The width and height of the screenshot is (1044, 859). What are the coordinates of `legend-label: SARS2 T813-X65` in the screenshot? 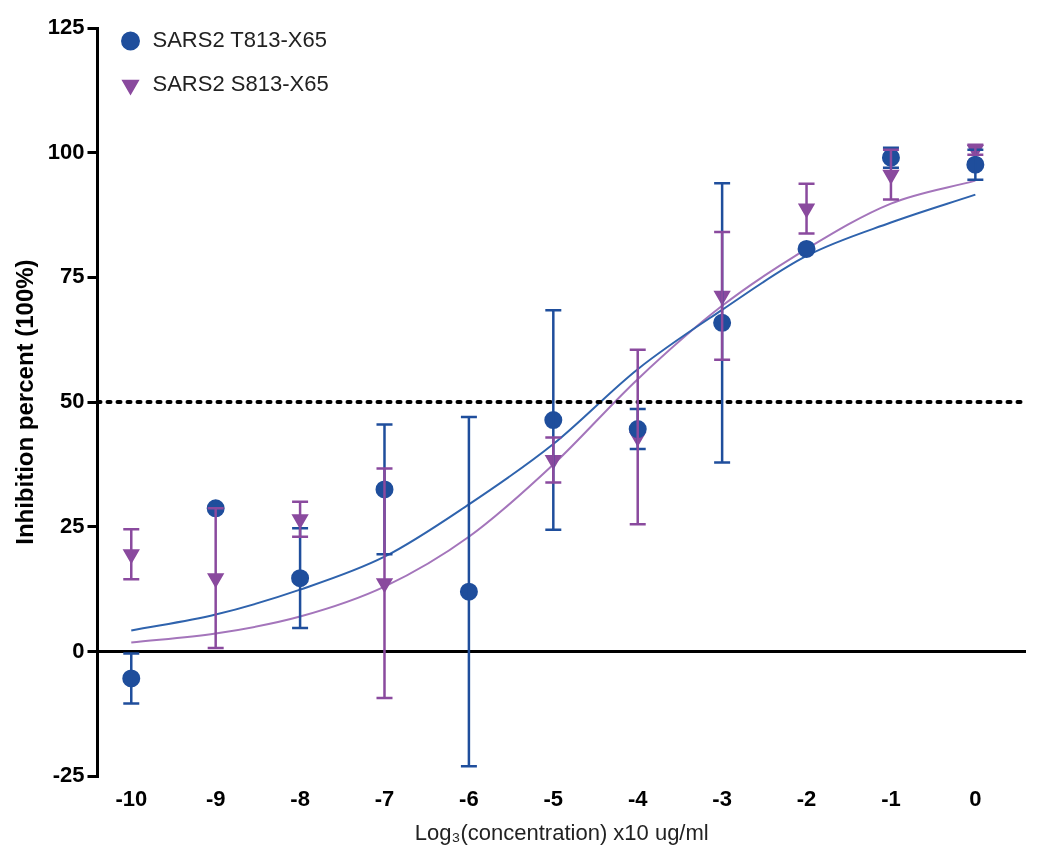 It's located at (239, 40).